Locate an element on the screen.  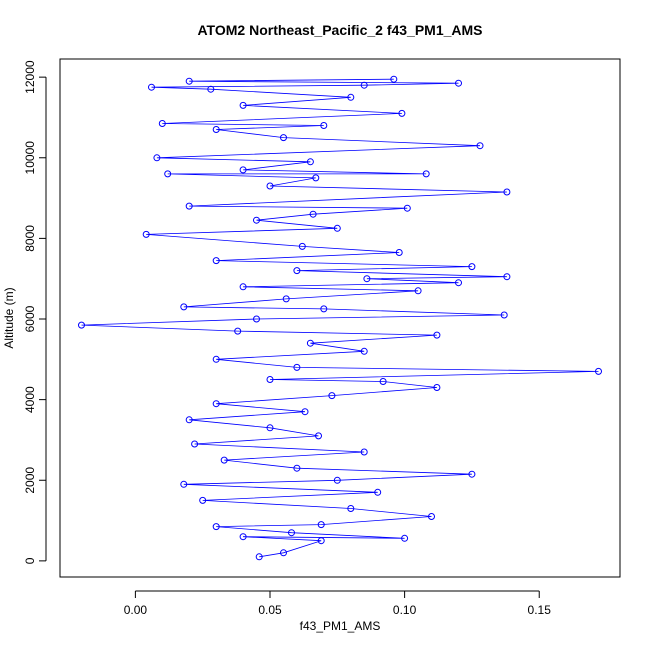
y-tick-label: 10000 is located at coordinates (30, 158).